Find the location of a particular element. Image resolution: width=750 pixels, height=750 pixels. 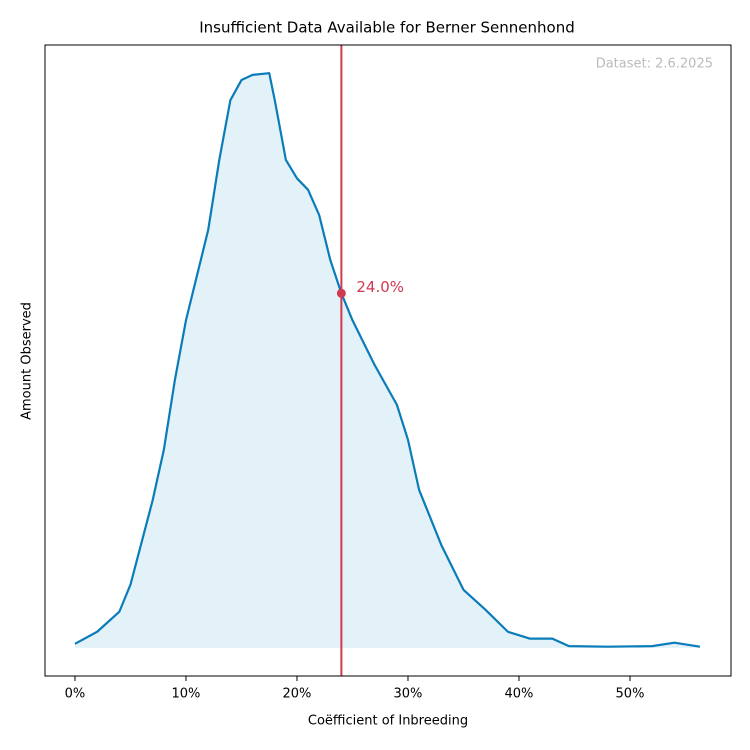

y-axis-label: Amount Observed is located at coordinates (27, 361).